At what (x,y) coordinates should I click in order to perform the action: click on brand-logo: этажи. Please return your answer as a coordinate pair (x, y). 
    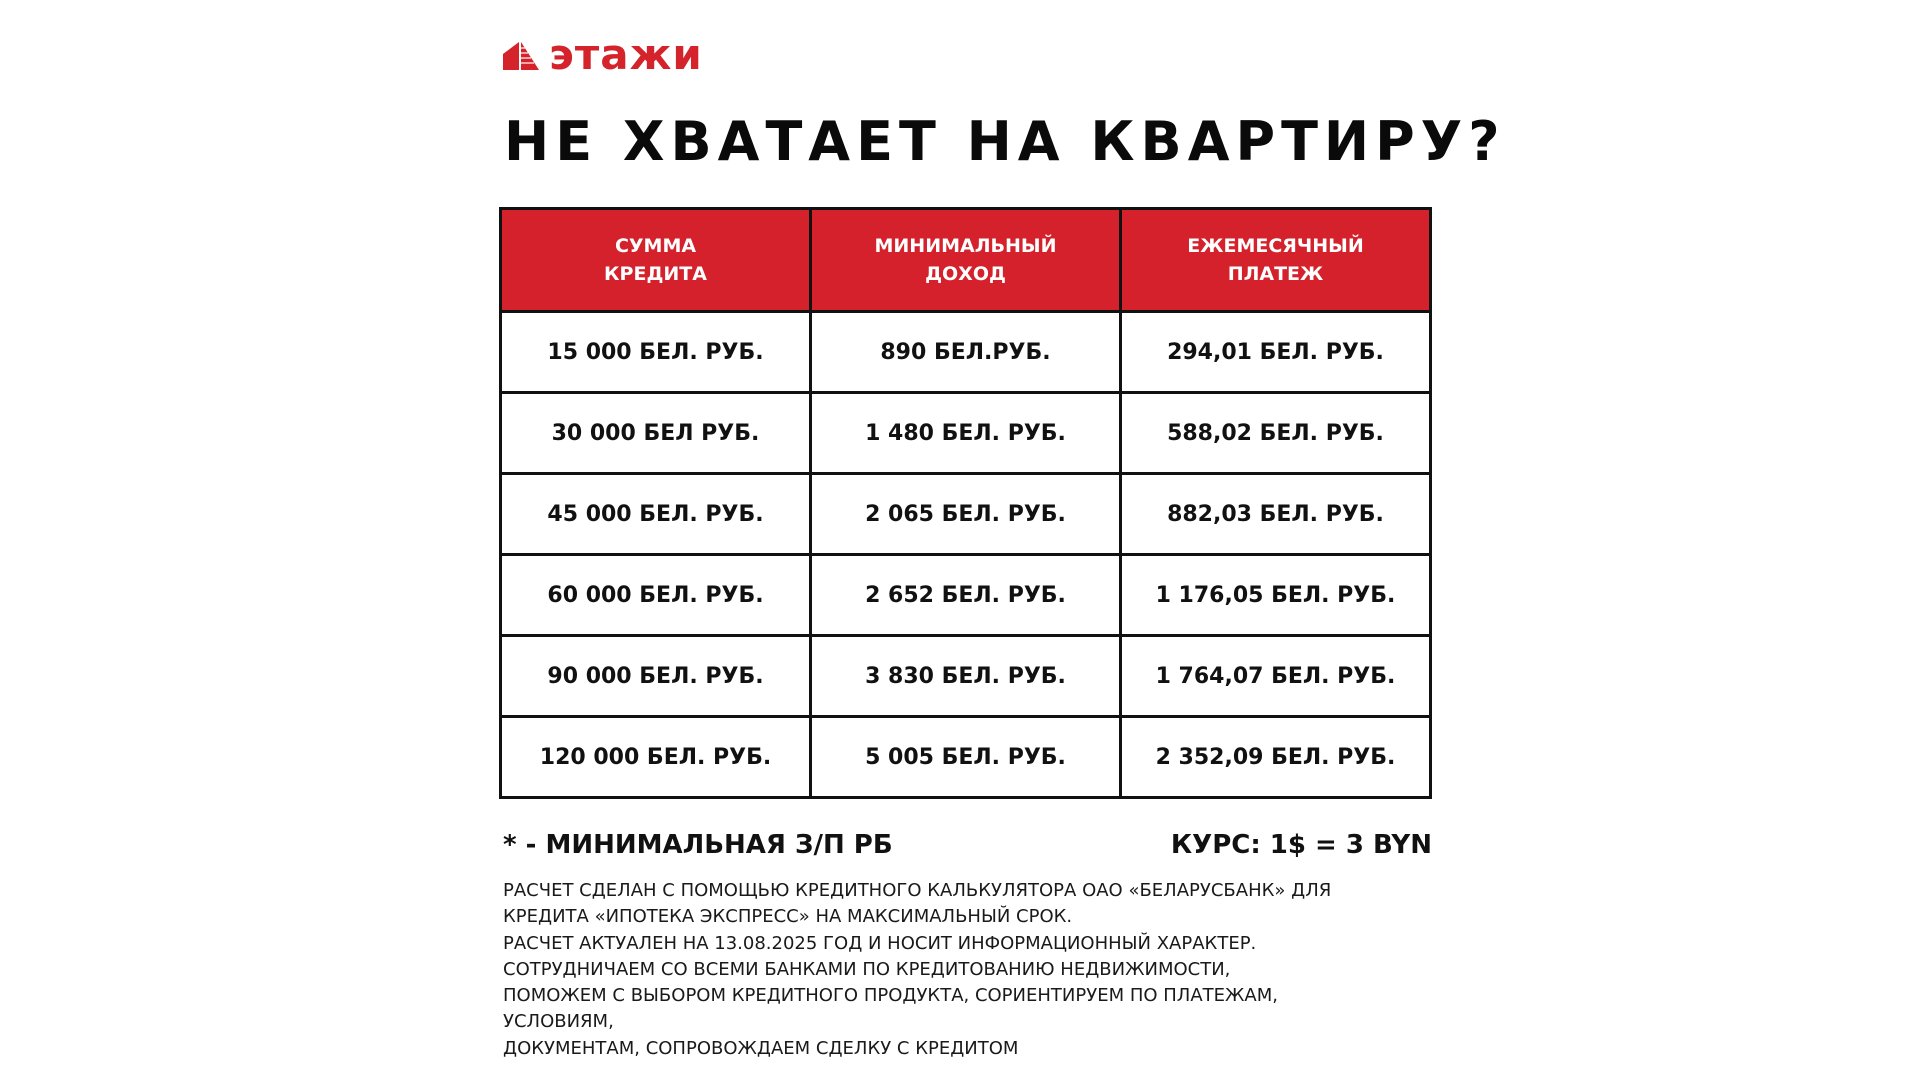
    Looking at the image, I should click on (603, 55).